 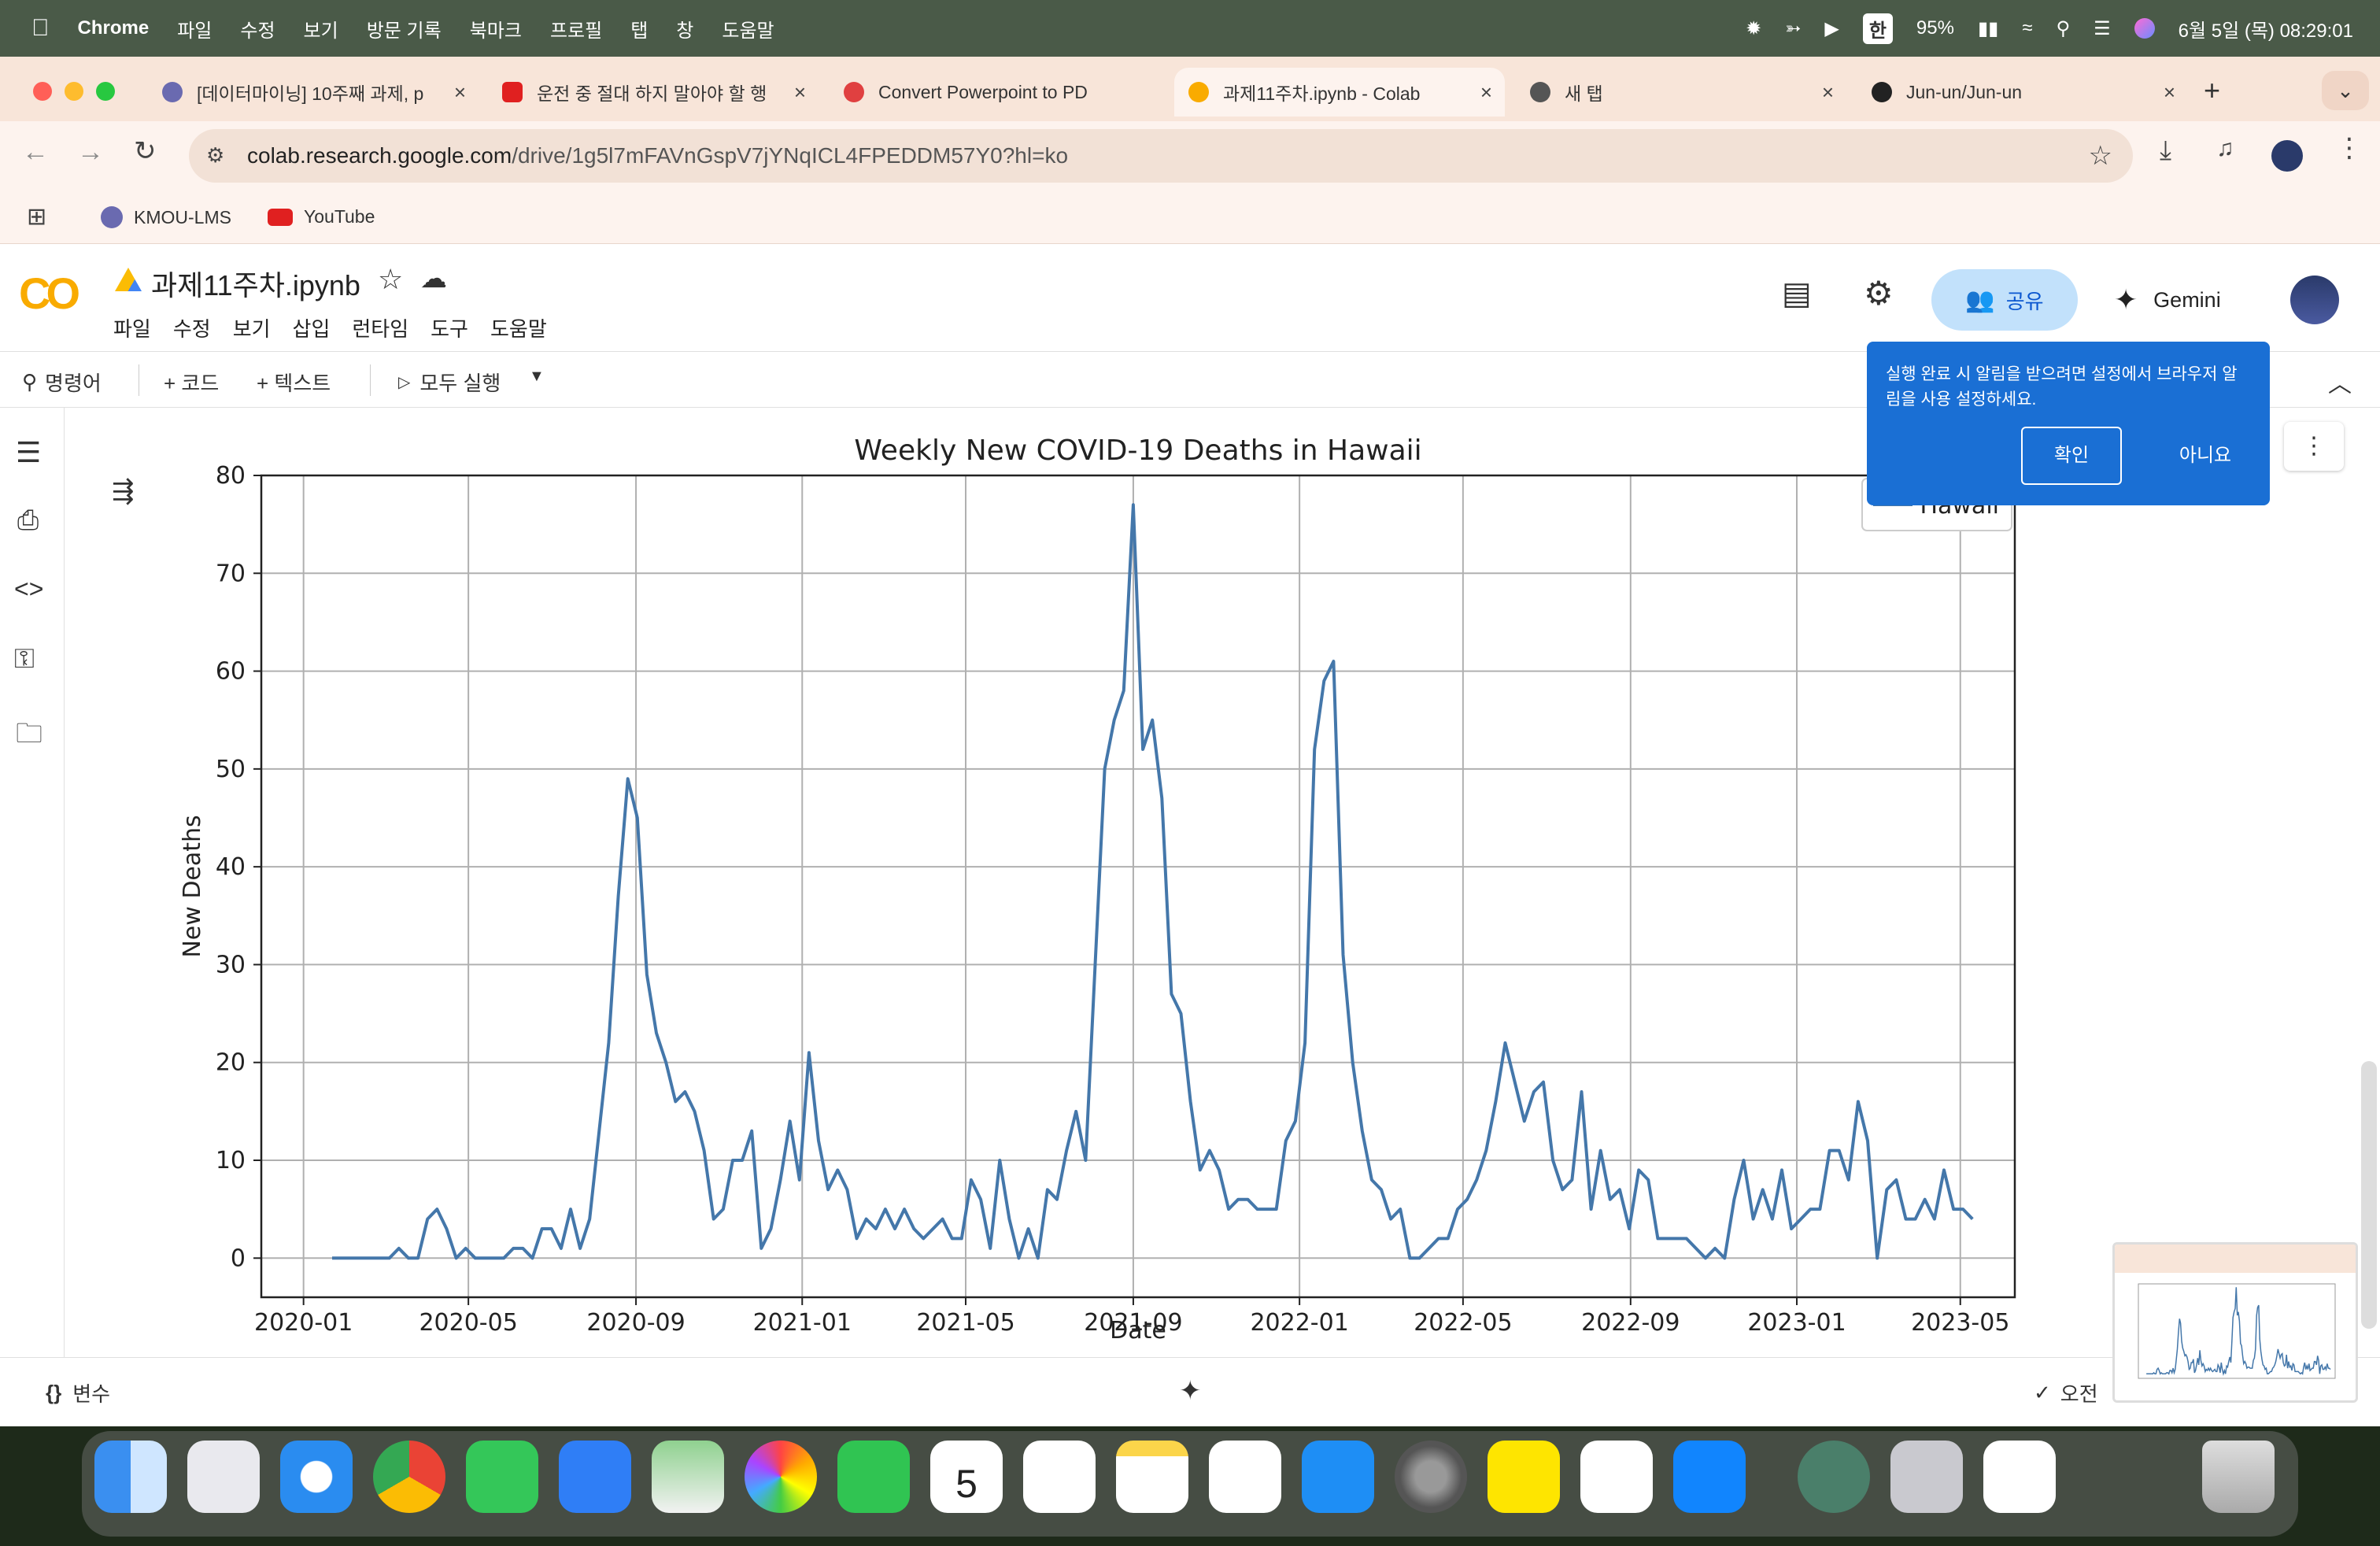 What do you see at coordinates (449, 382) in the screenshot?
I see `run-all-button: ▷ 모두 실행` at bounding box center [449, 382].